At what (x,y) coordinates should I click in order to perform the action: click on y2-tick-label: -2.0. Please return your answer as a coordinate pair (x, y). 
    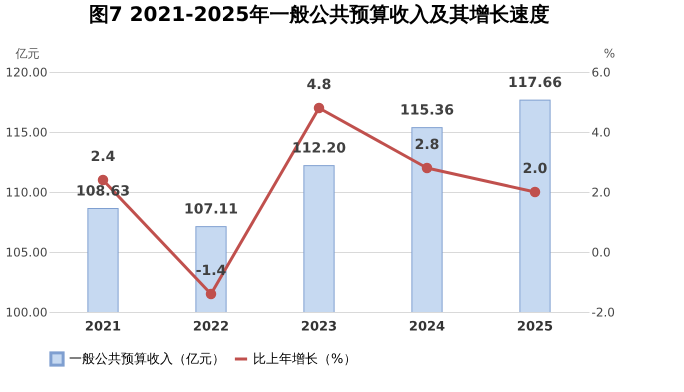
    Looking at the image, I should click on (603, 313).